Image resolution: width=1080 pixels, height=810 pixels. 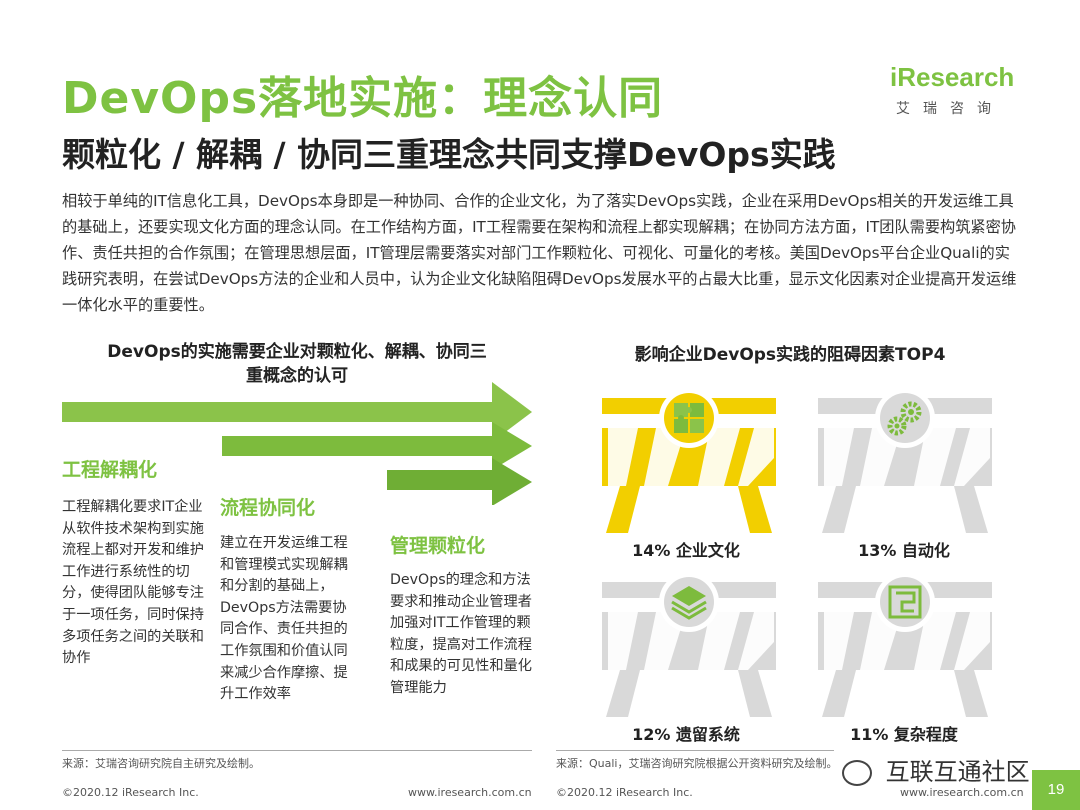 What do you see at coordinates (297, 750) in the screenshot?
I see `left-source-divider` at bounding box center [297, 750].